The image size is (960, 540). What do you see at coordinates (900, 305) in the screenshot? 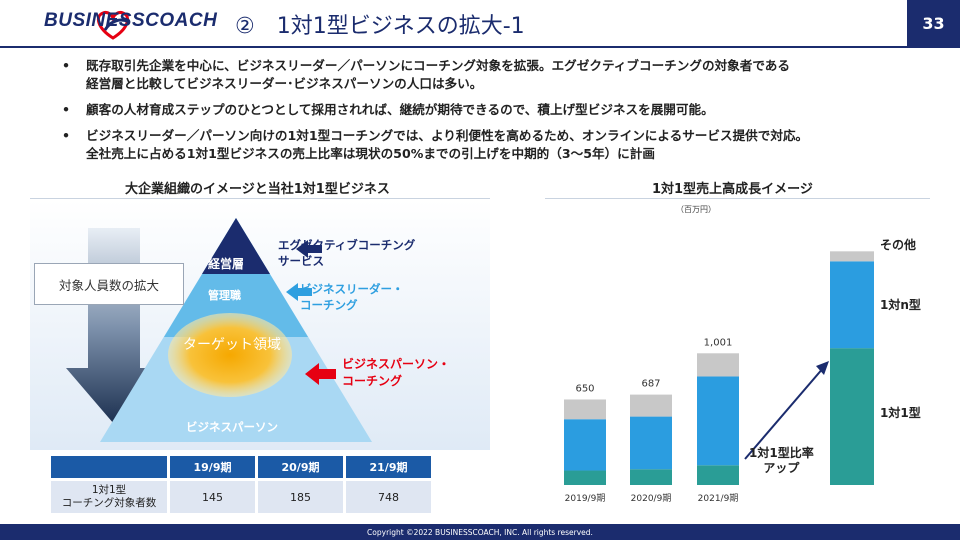
I see `legend-one-to-n: 1対n型` at bounding box center [900, 305].